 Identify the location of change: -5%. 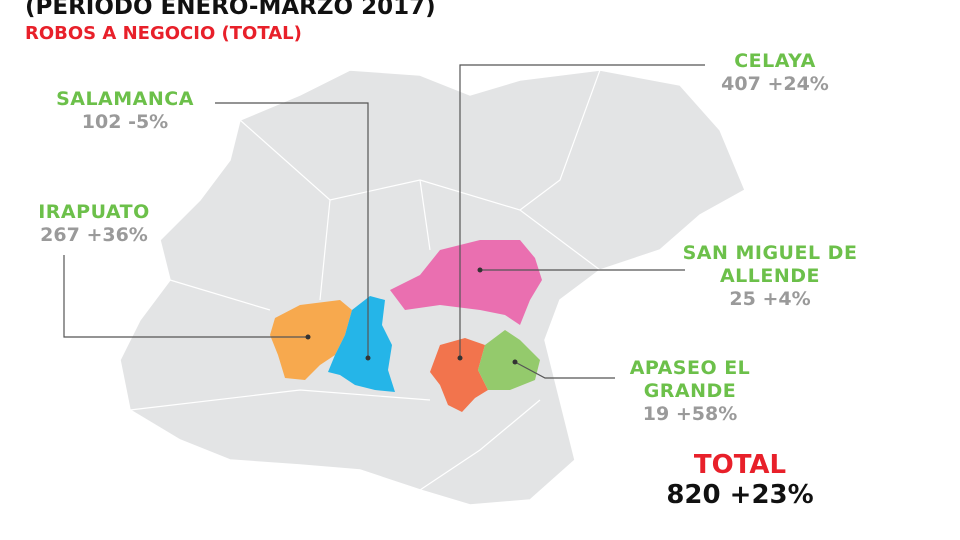
(148, 122).